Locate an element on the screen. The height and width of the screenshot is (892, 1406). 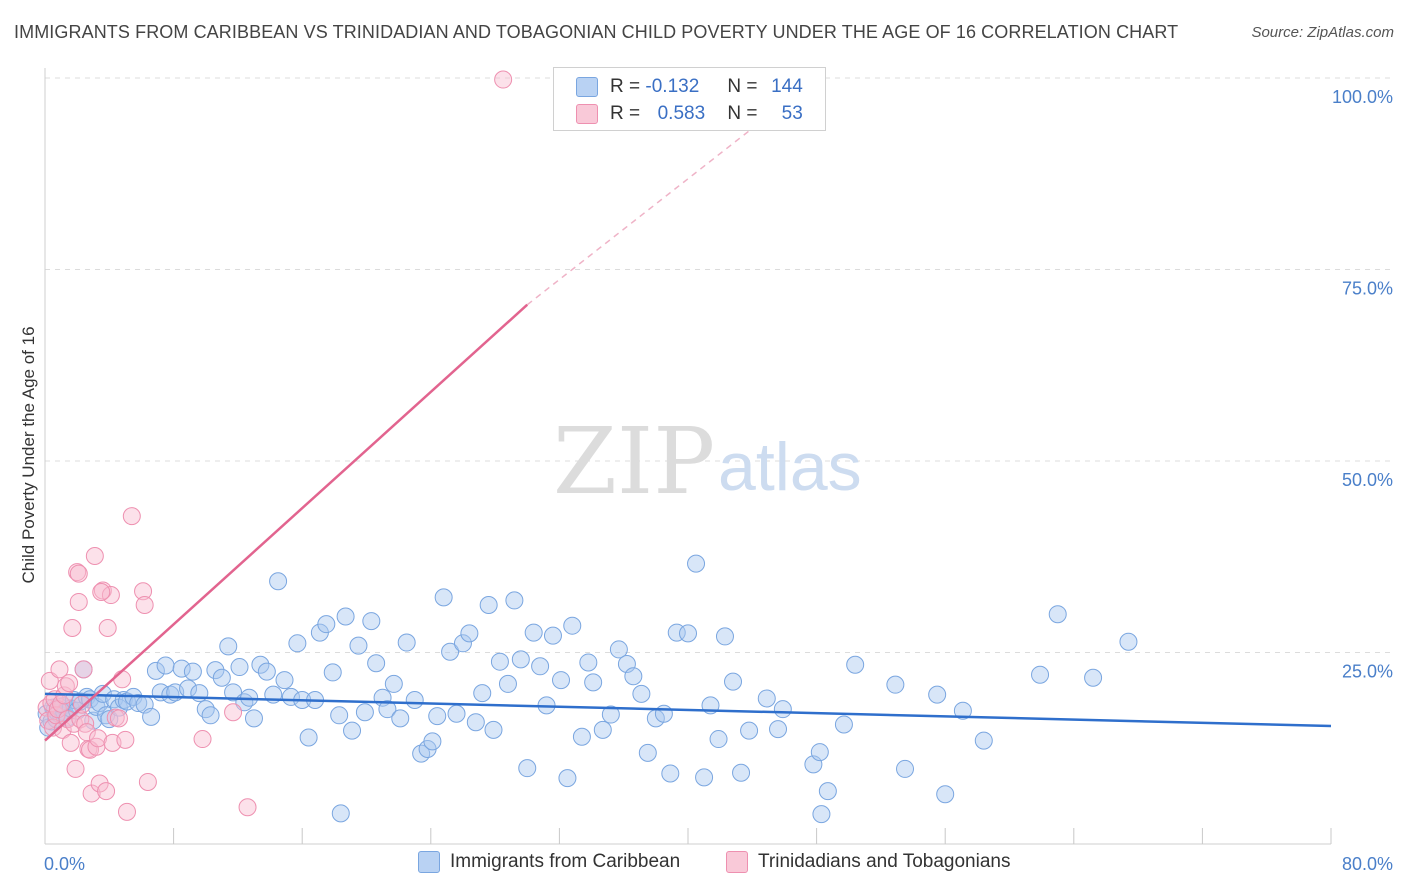
legend-r-value-trinidadian: 0.583 is located at coordinates (681, 113).